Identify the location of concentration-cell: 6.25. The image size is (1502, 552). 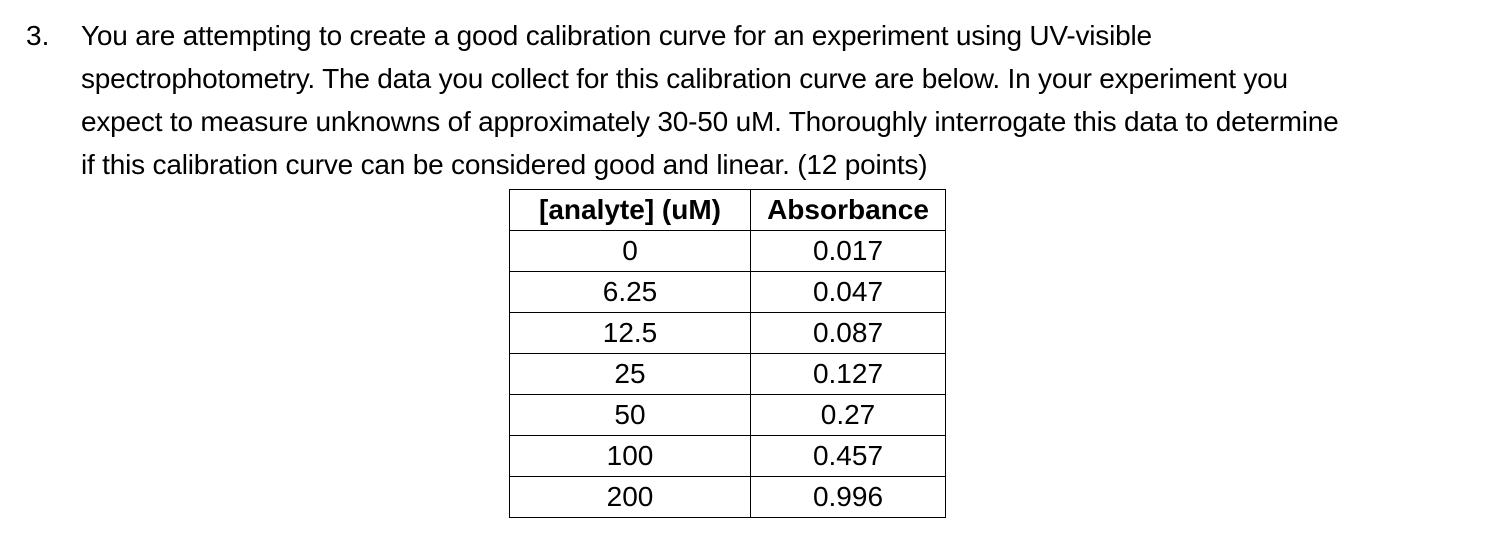
(630, 292).